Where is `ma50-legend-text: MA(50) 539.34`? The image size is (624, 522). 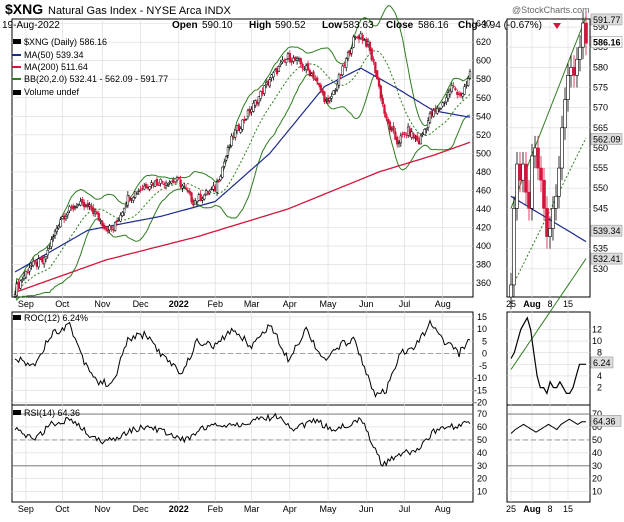
ma50-legend-text: MA(50) 539.34 is located at coordinates (54, 55).